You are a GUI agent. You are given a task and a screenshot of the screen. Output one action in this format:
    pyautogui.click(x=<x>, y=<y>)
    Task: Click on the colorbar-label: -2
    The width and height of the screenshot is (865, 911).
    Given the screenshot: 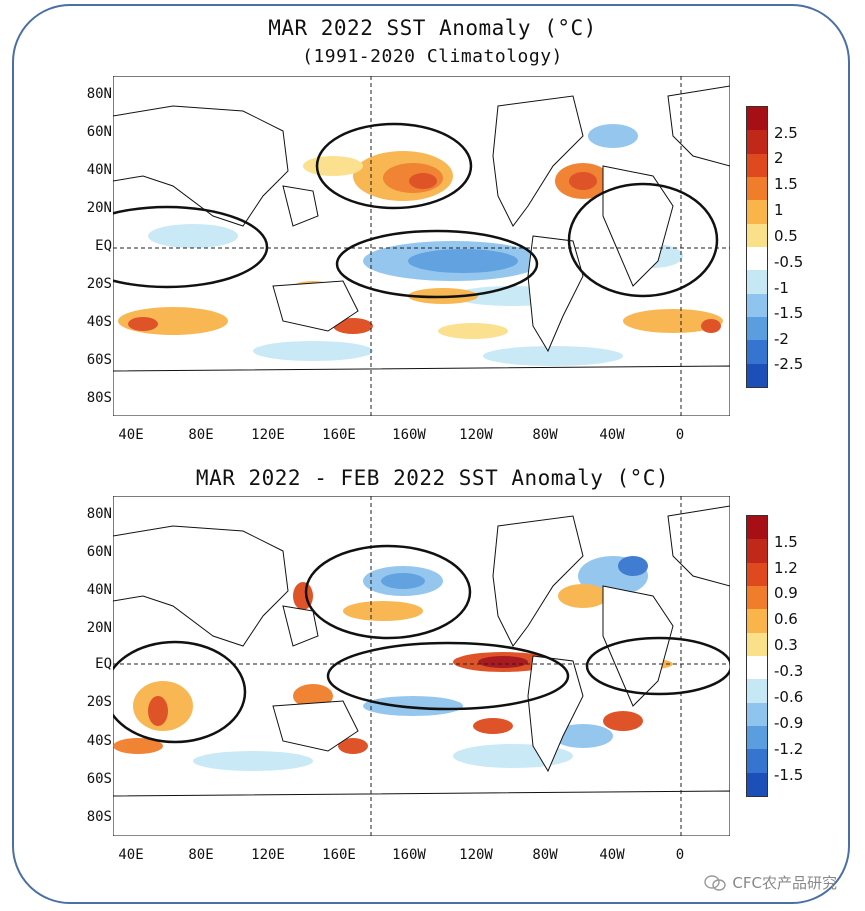 What is the action you would take?
    pyautogui.click(x=781, y=339)
    